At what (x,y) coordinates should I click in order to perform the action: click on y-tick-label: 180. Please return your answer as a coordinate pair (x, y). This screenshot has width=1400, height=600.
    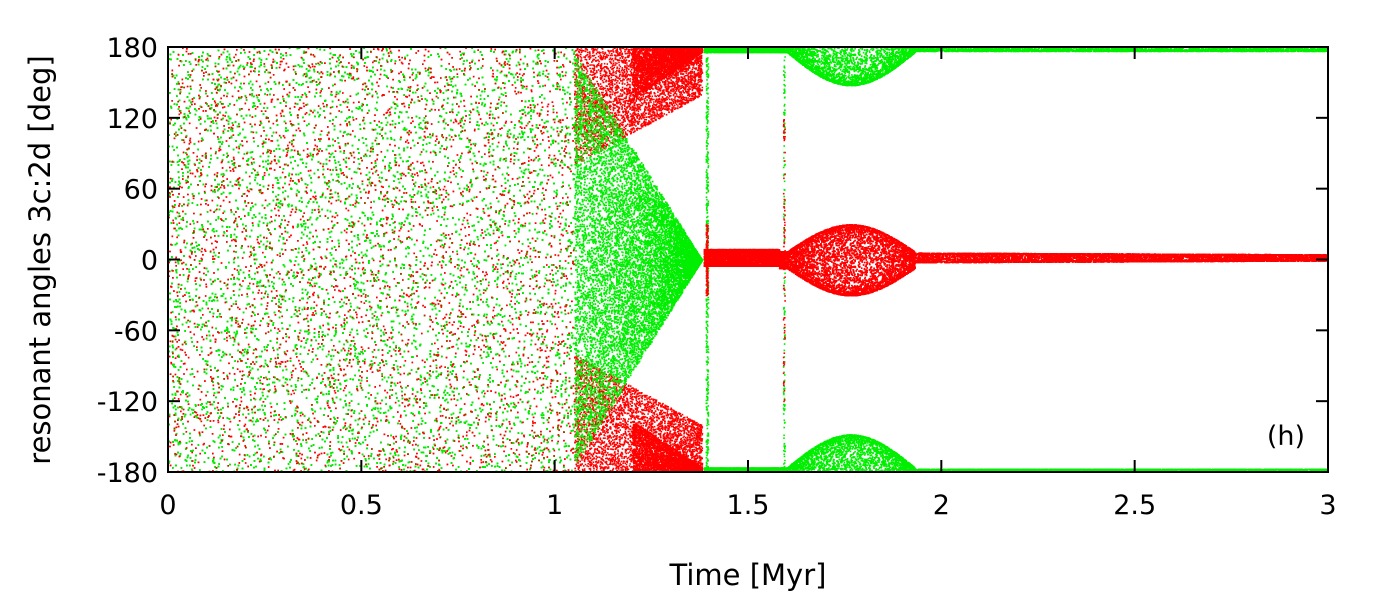
    Looking at the image, I should click on (132, 48).